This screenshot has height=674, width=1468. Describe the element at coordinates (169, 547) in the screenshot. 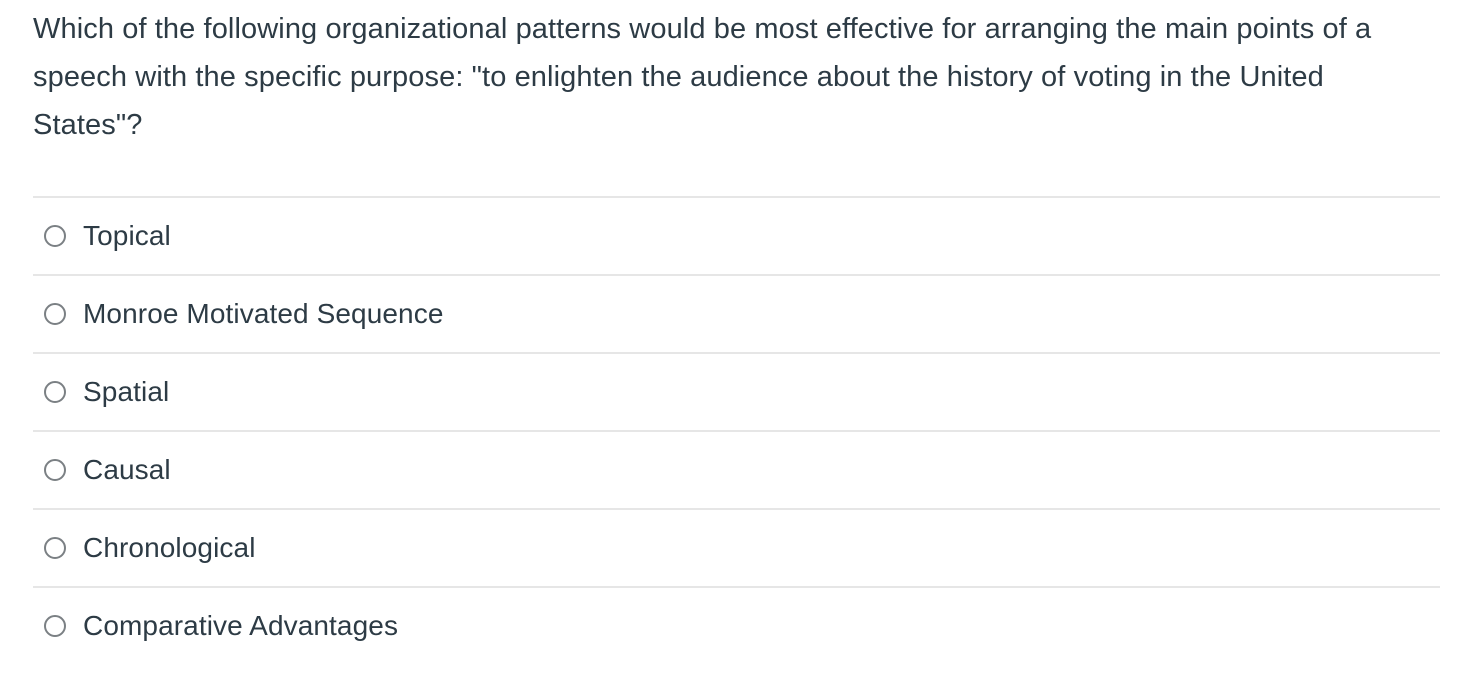

I see `answer-label: Chronological` at that location.